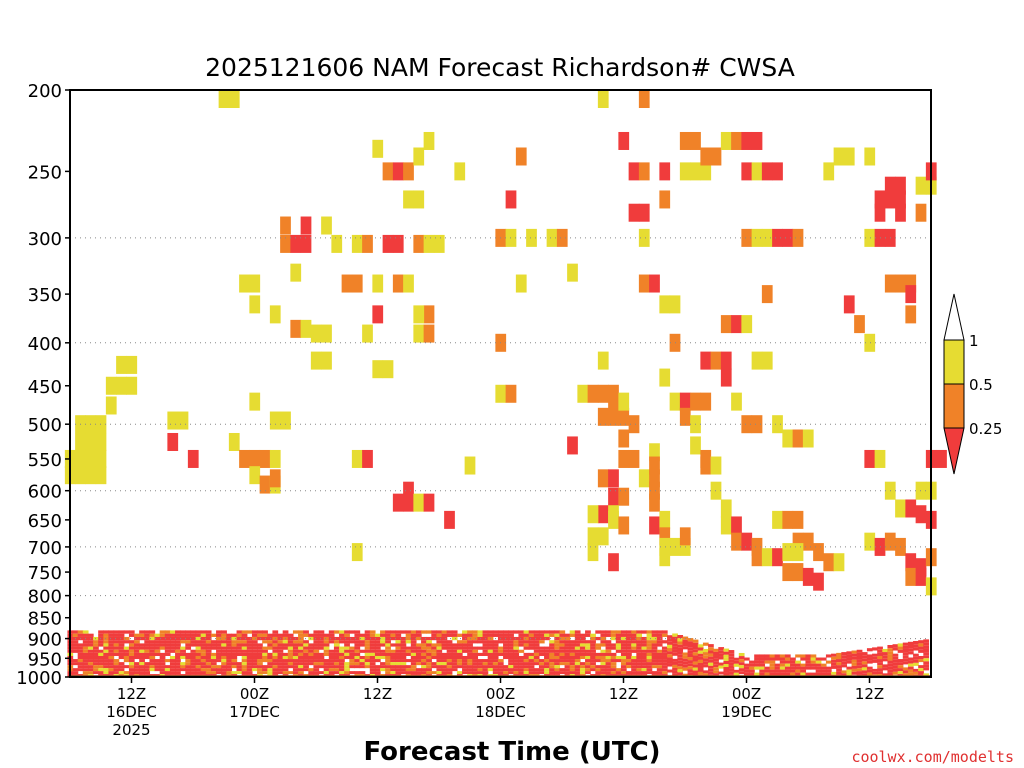 The height and width of the screenshot is (768, 1024). I want to click on y-tick-label: 850, so click(45, 619).